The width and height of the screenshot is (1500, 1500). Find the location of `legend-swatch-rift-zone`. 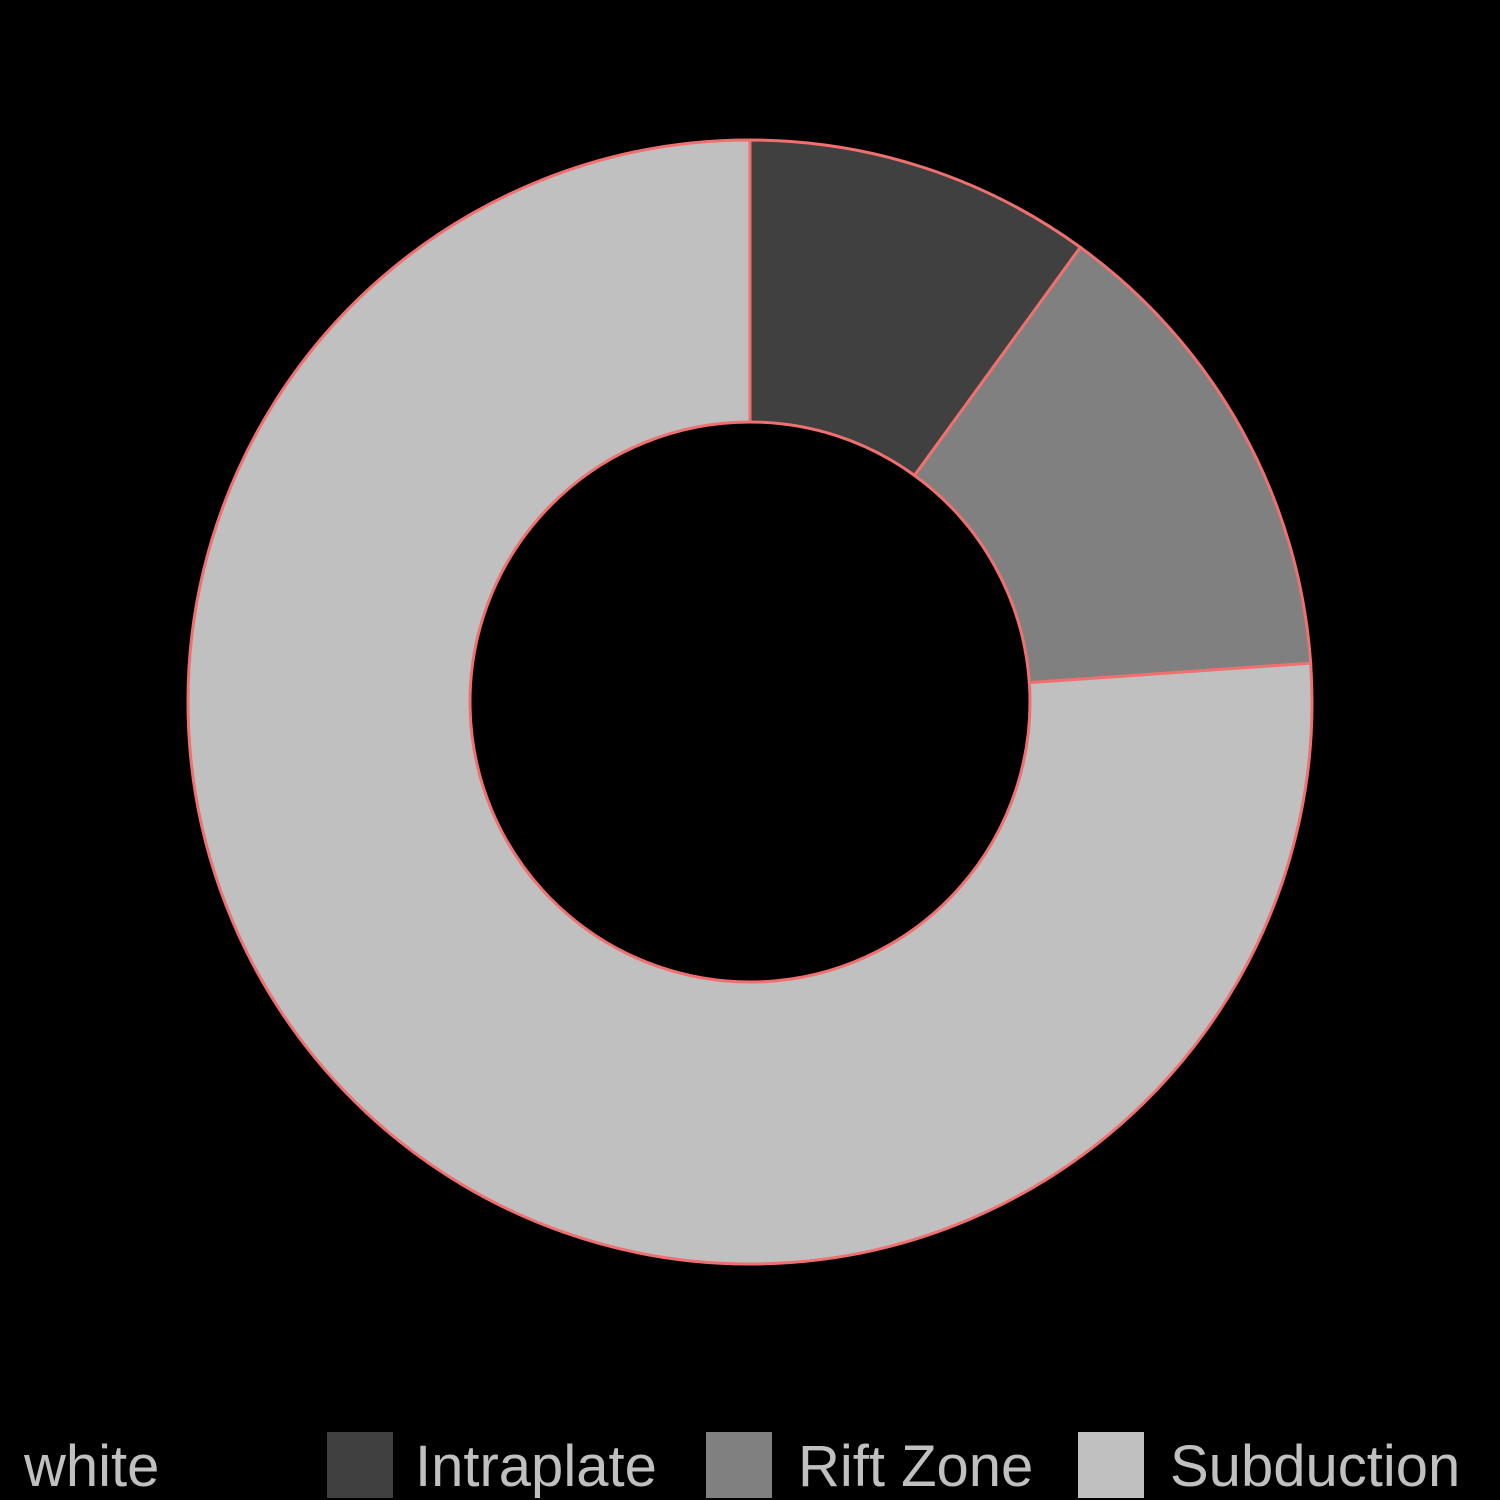

legend-swatch-rift-zone is located at coordinates (739, 1465).